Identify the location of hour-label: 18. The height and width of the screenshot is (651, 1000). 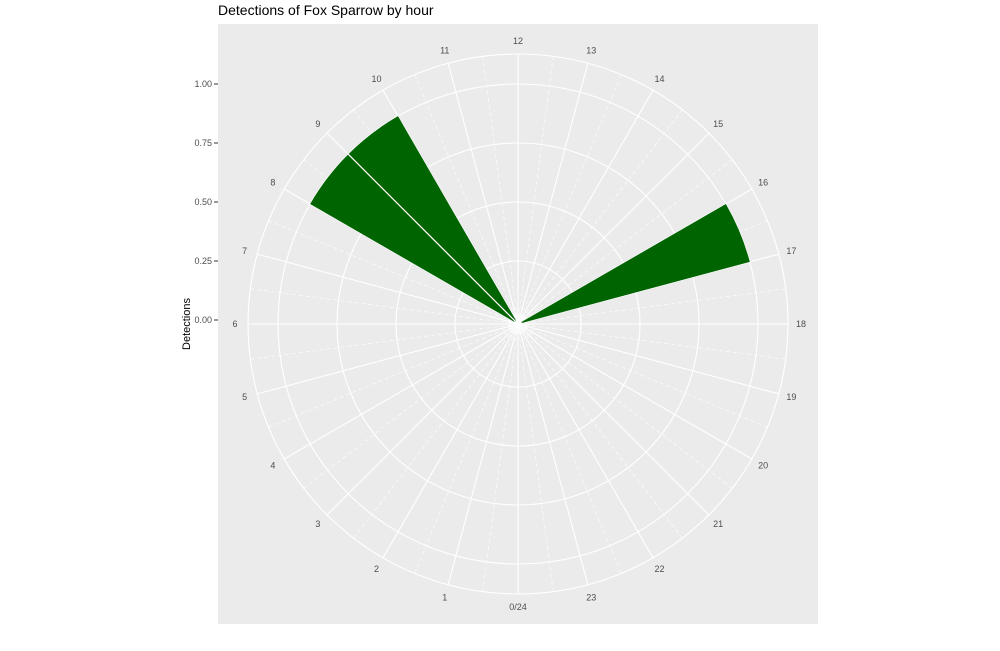
(801, 324).